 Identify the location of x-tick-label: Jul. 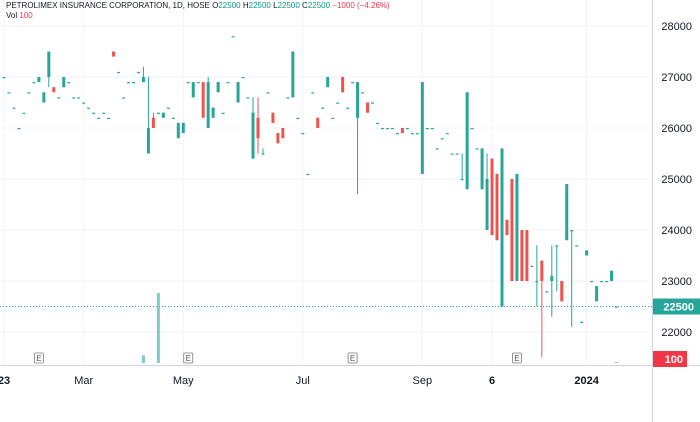
(303, 381).